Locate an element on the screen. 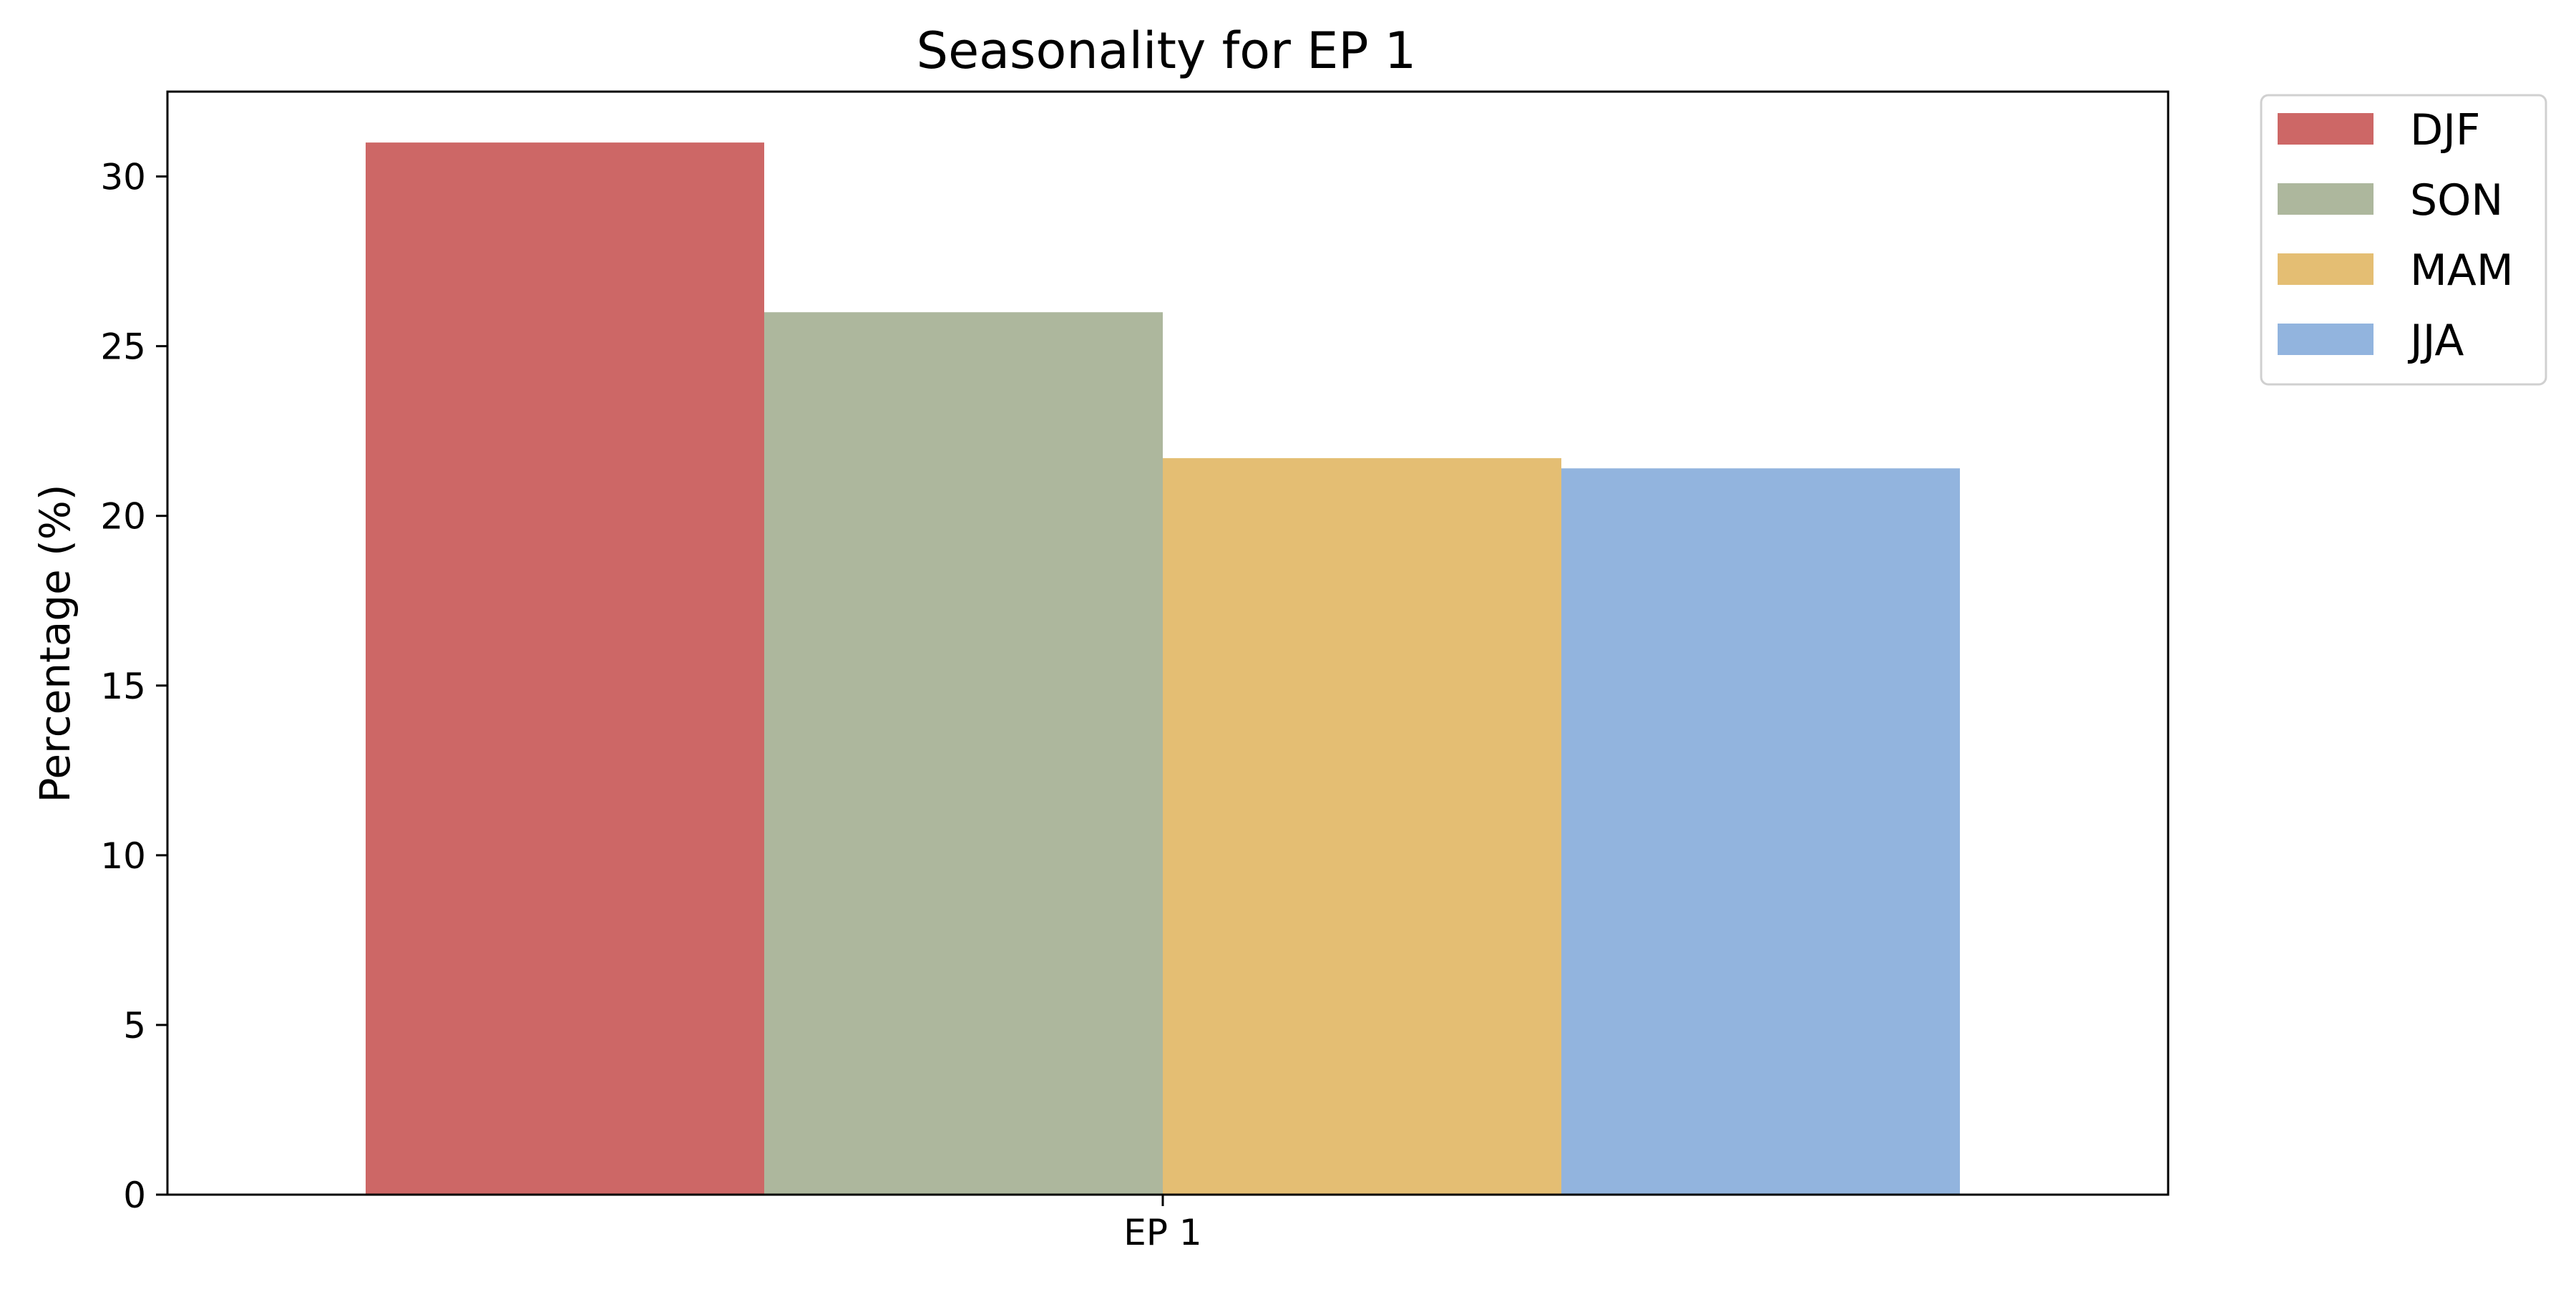  x-tick-label: EP 1 is located at coordinates (1162, 1232).